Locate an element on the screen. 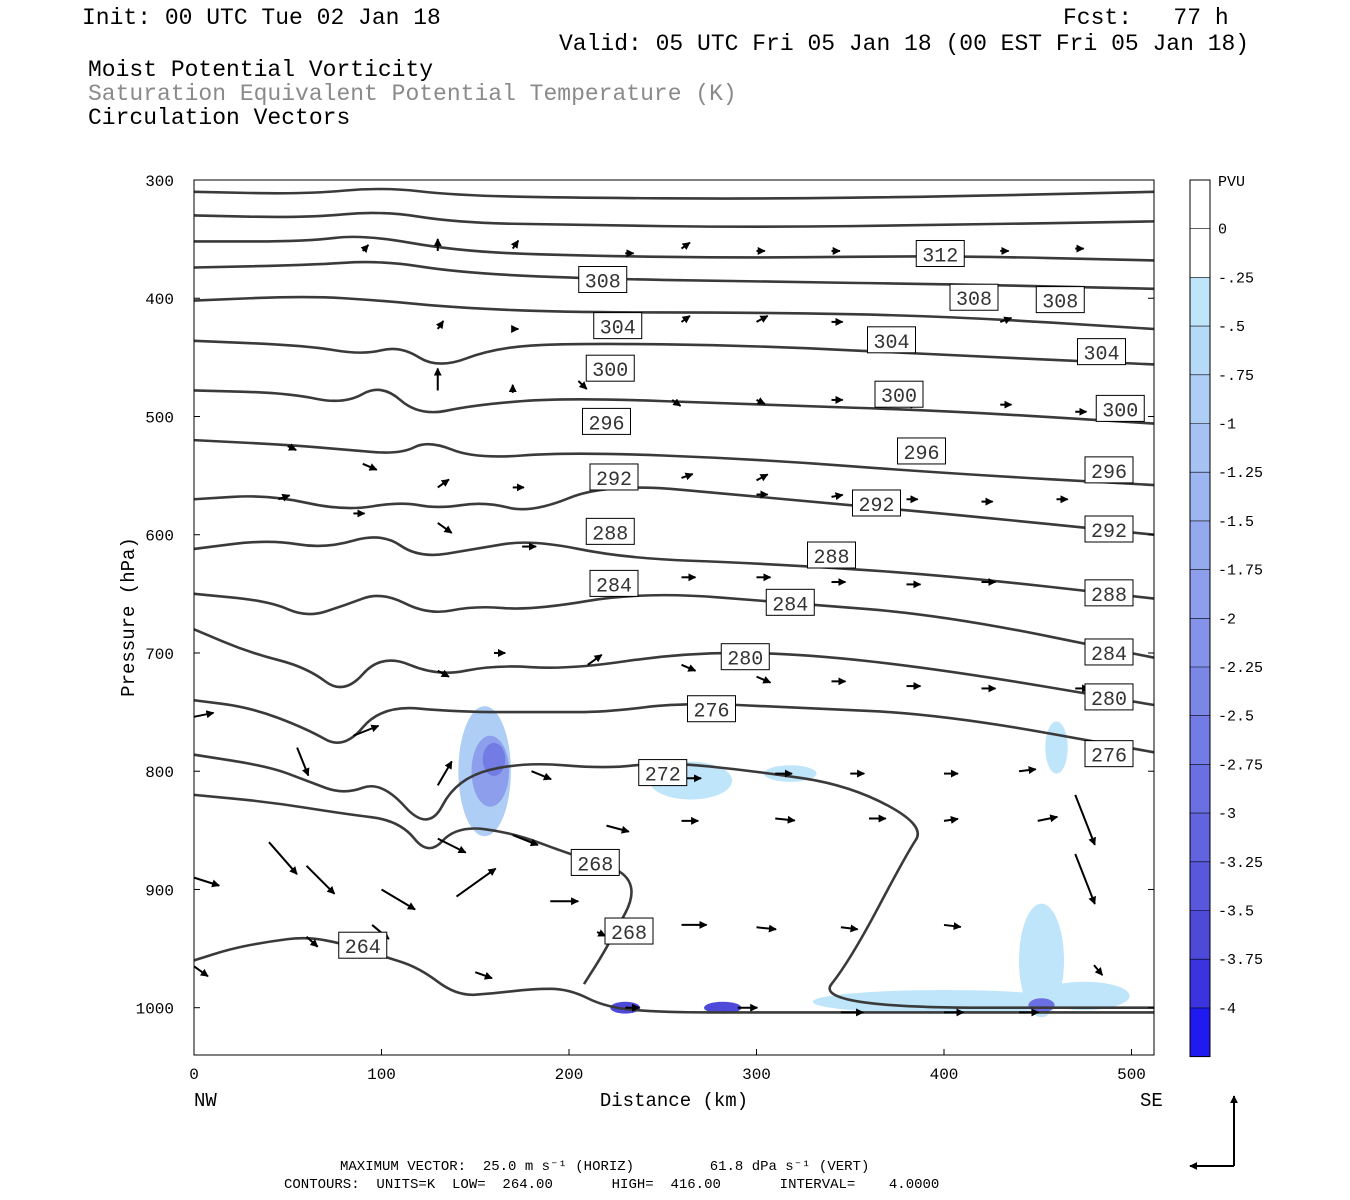 This screenshot has height=1200, width=1350. contour-label-text: 284 is located at coordinates (614, 586).